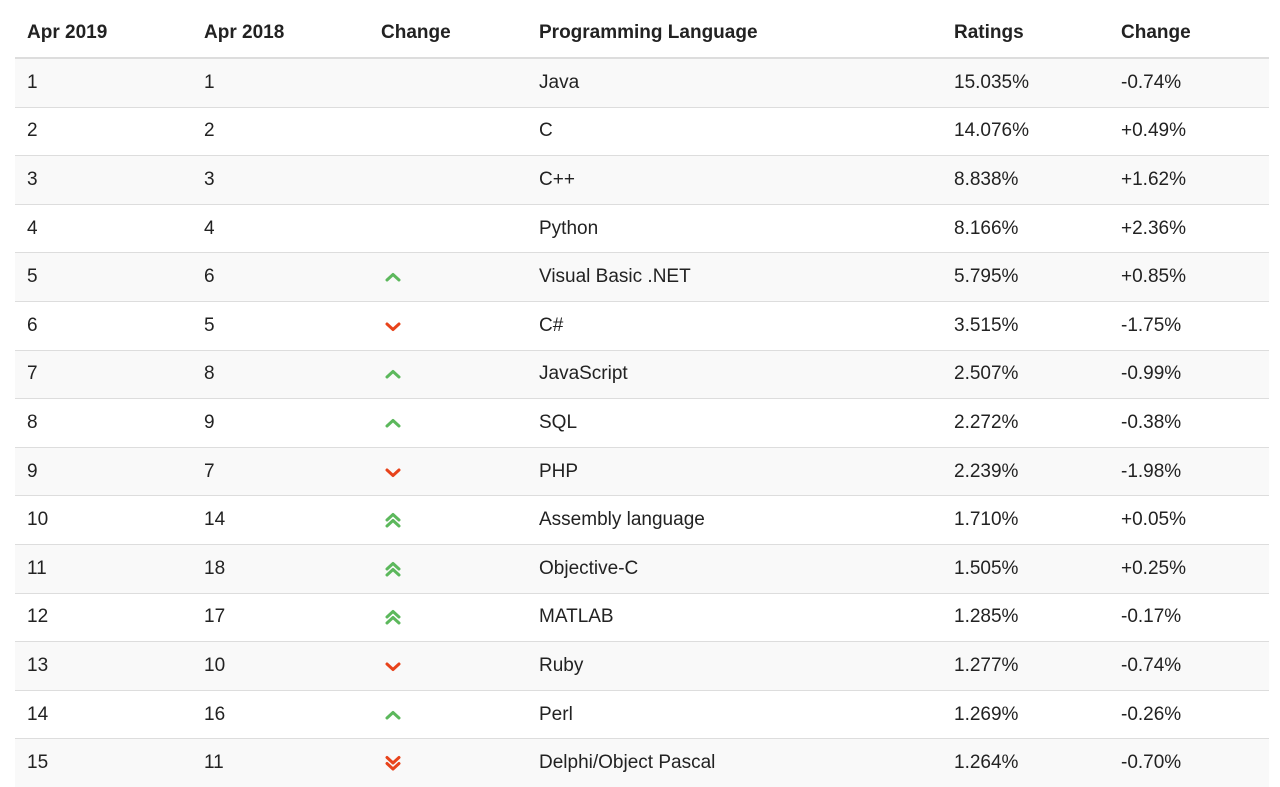 The height and width of the screenshot is (787, 1280). What do you see at coordinates (734, 520) in the screenshot?
I see `language-cell: Assembly language` at bounding box center [734, 520].